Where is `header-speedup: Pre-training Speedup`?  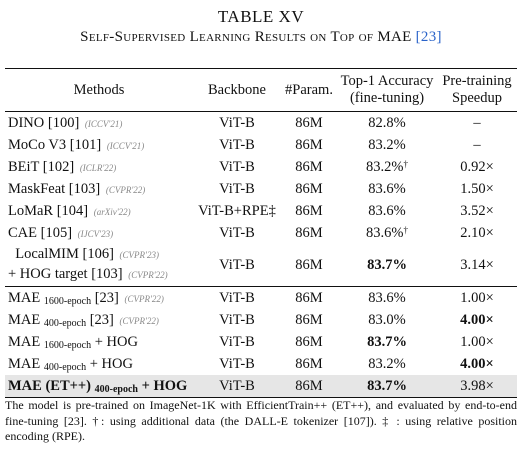 header-speedup: Pre-training Speedup is located at coordinates (477, 90).